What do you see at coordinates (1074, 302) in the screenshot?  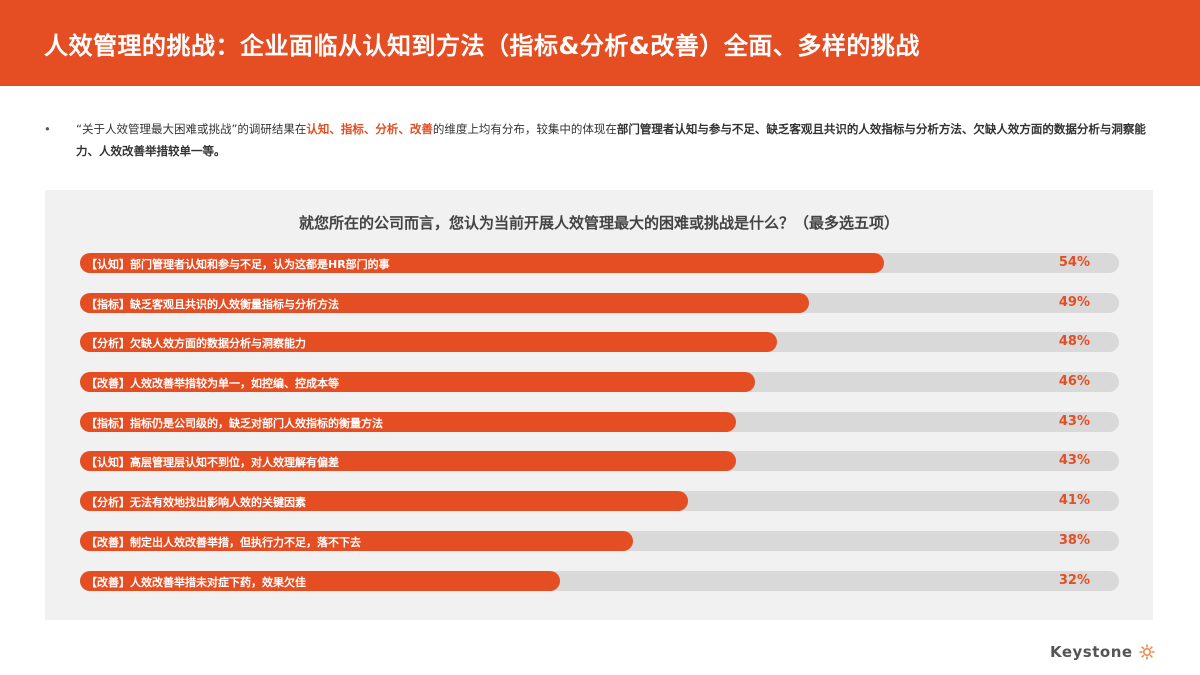 I see `bar-value: 49%` at bounding box center [1074, 302].